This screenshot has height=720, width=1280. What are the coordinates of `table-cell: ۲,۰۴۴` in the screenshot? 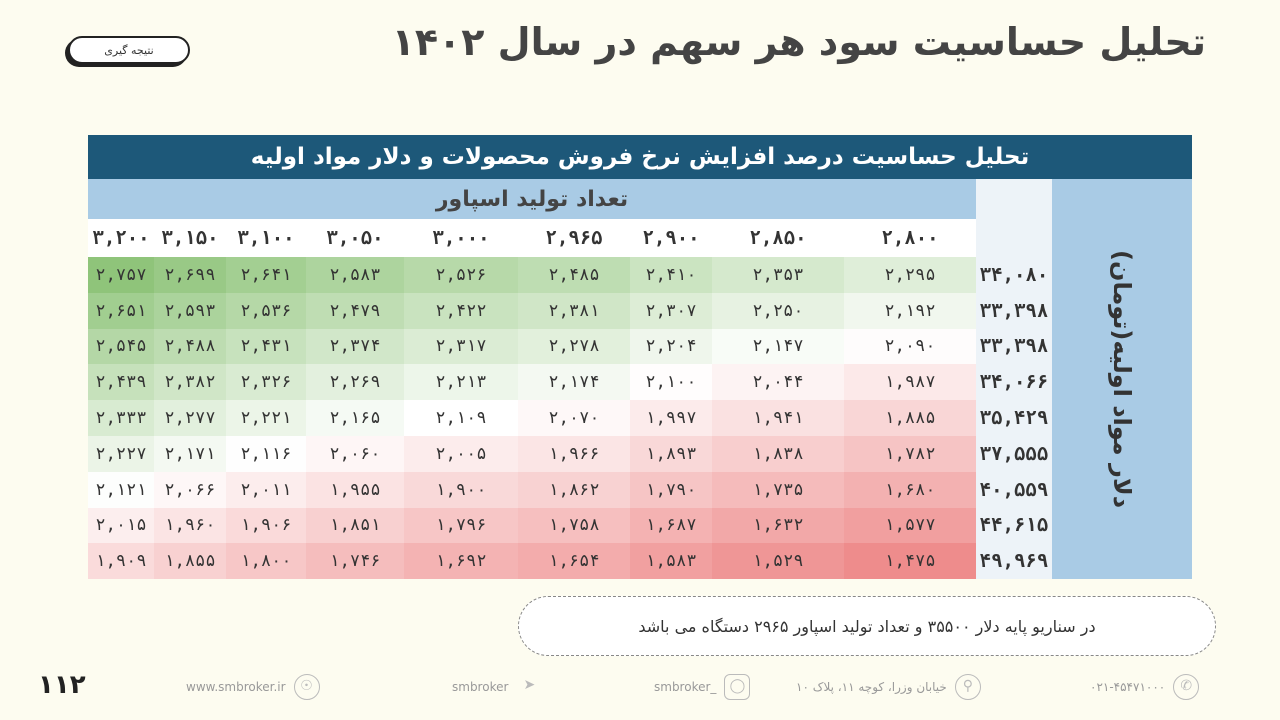 It's located at (778, 382).